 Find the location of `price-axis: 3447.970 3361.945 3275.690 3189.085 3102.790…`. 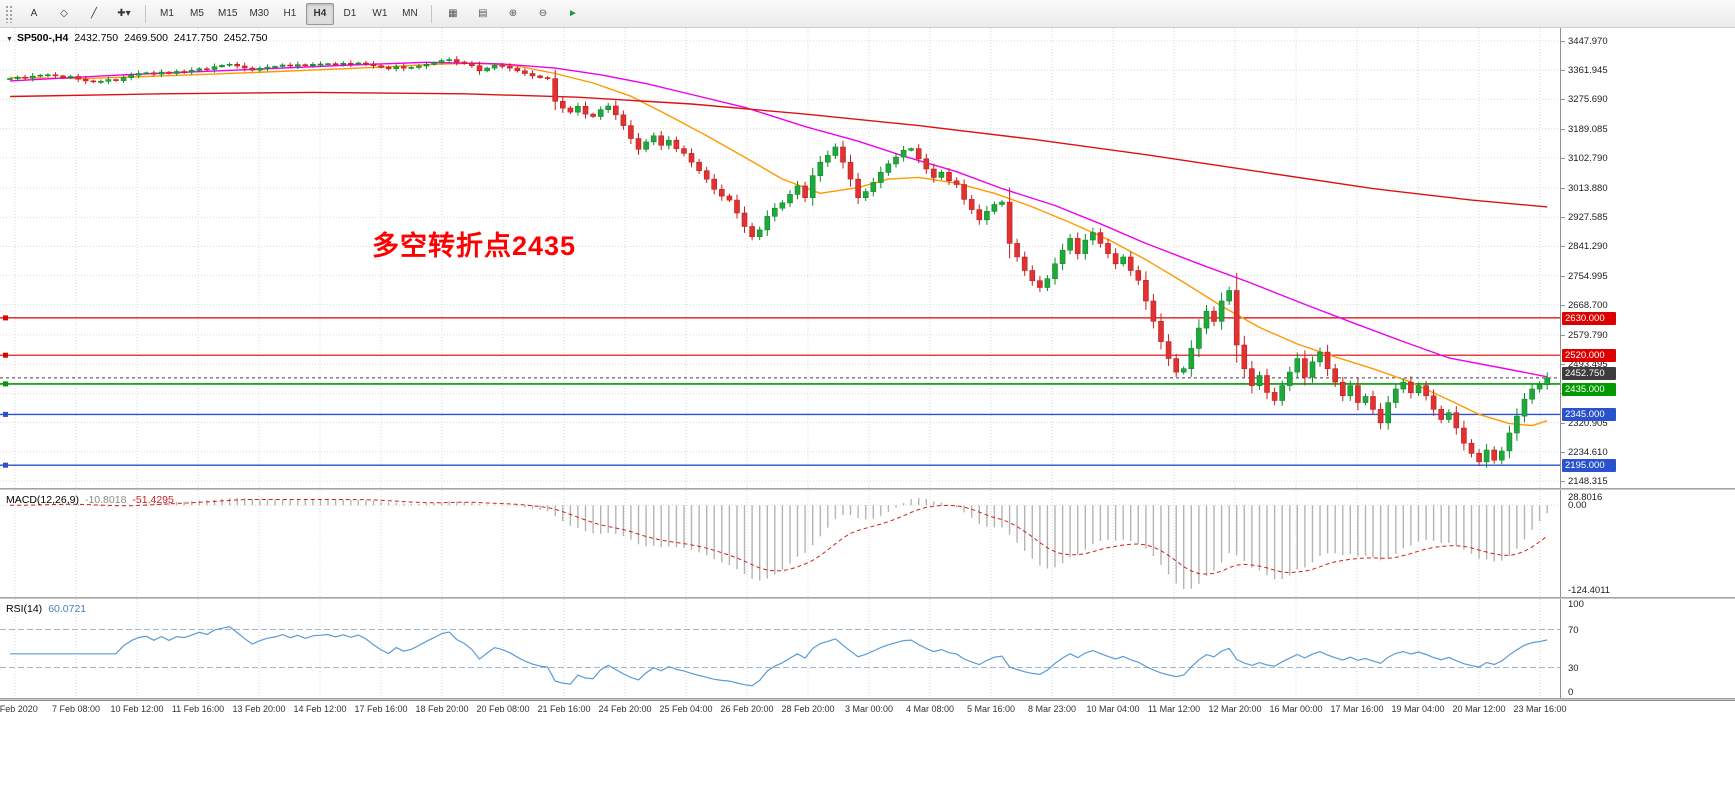

price-axis: 3447.970 3361.945 3275.690 3189.085 3102.790… is located at coordinates (1647, 258).